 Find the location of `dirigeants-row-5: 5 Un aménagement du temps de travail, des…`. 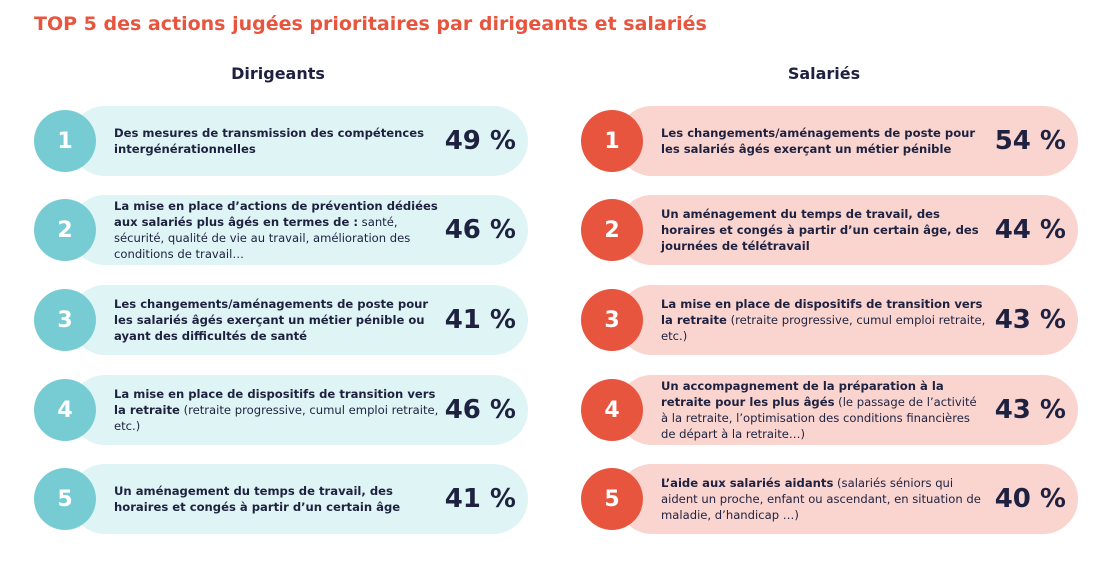

dirigeants-row-5: 5 Un aménagement du temps de travail, des… is located at coordinates (281, 499).